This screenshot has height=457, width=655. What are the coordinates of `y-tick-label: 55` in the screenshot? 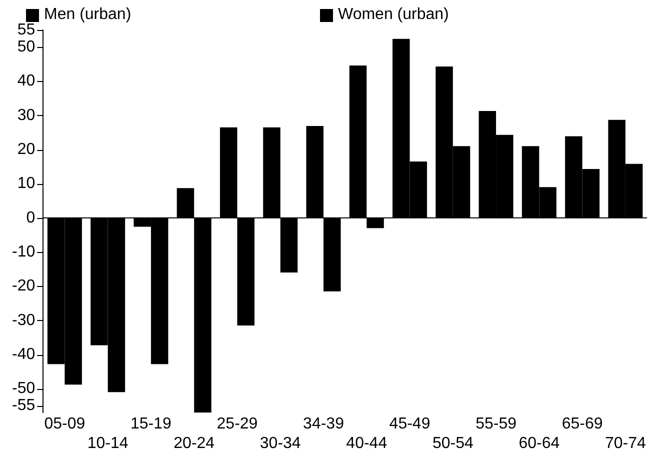 It's located at (26, 29).